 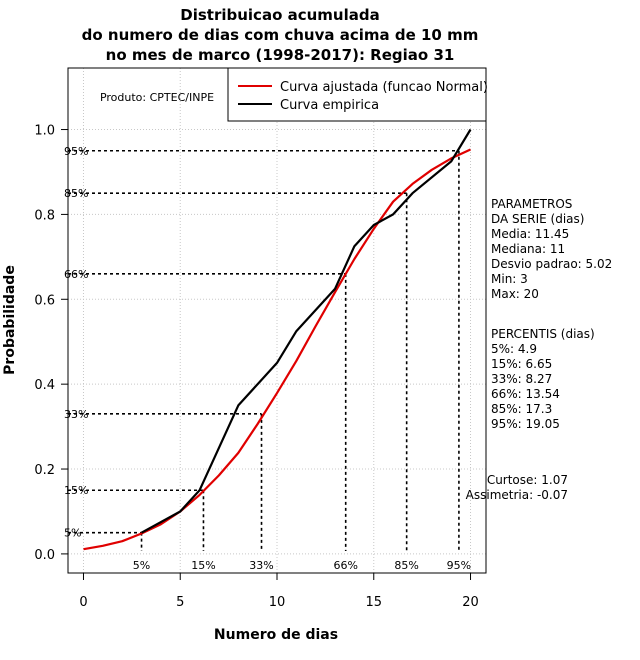 What do you see at coordinates (517, 495) in the screenshot?
I see `shape-stat-line: Assimetria: -0.07` at bounding box center [517, 495].